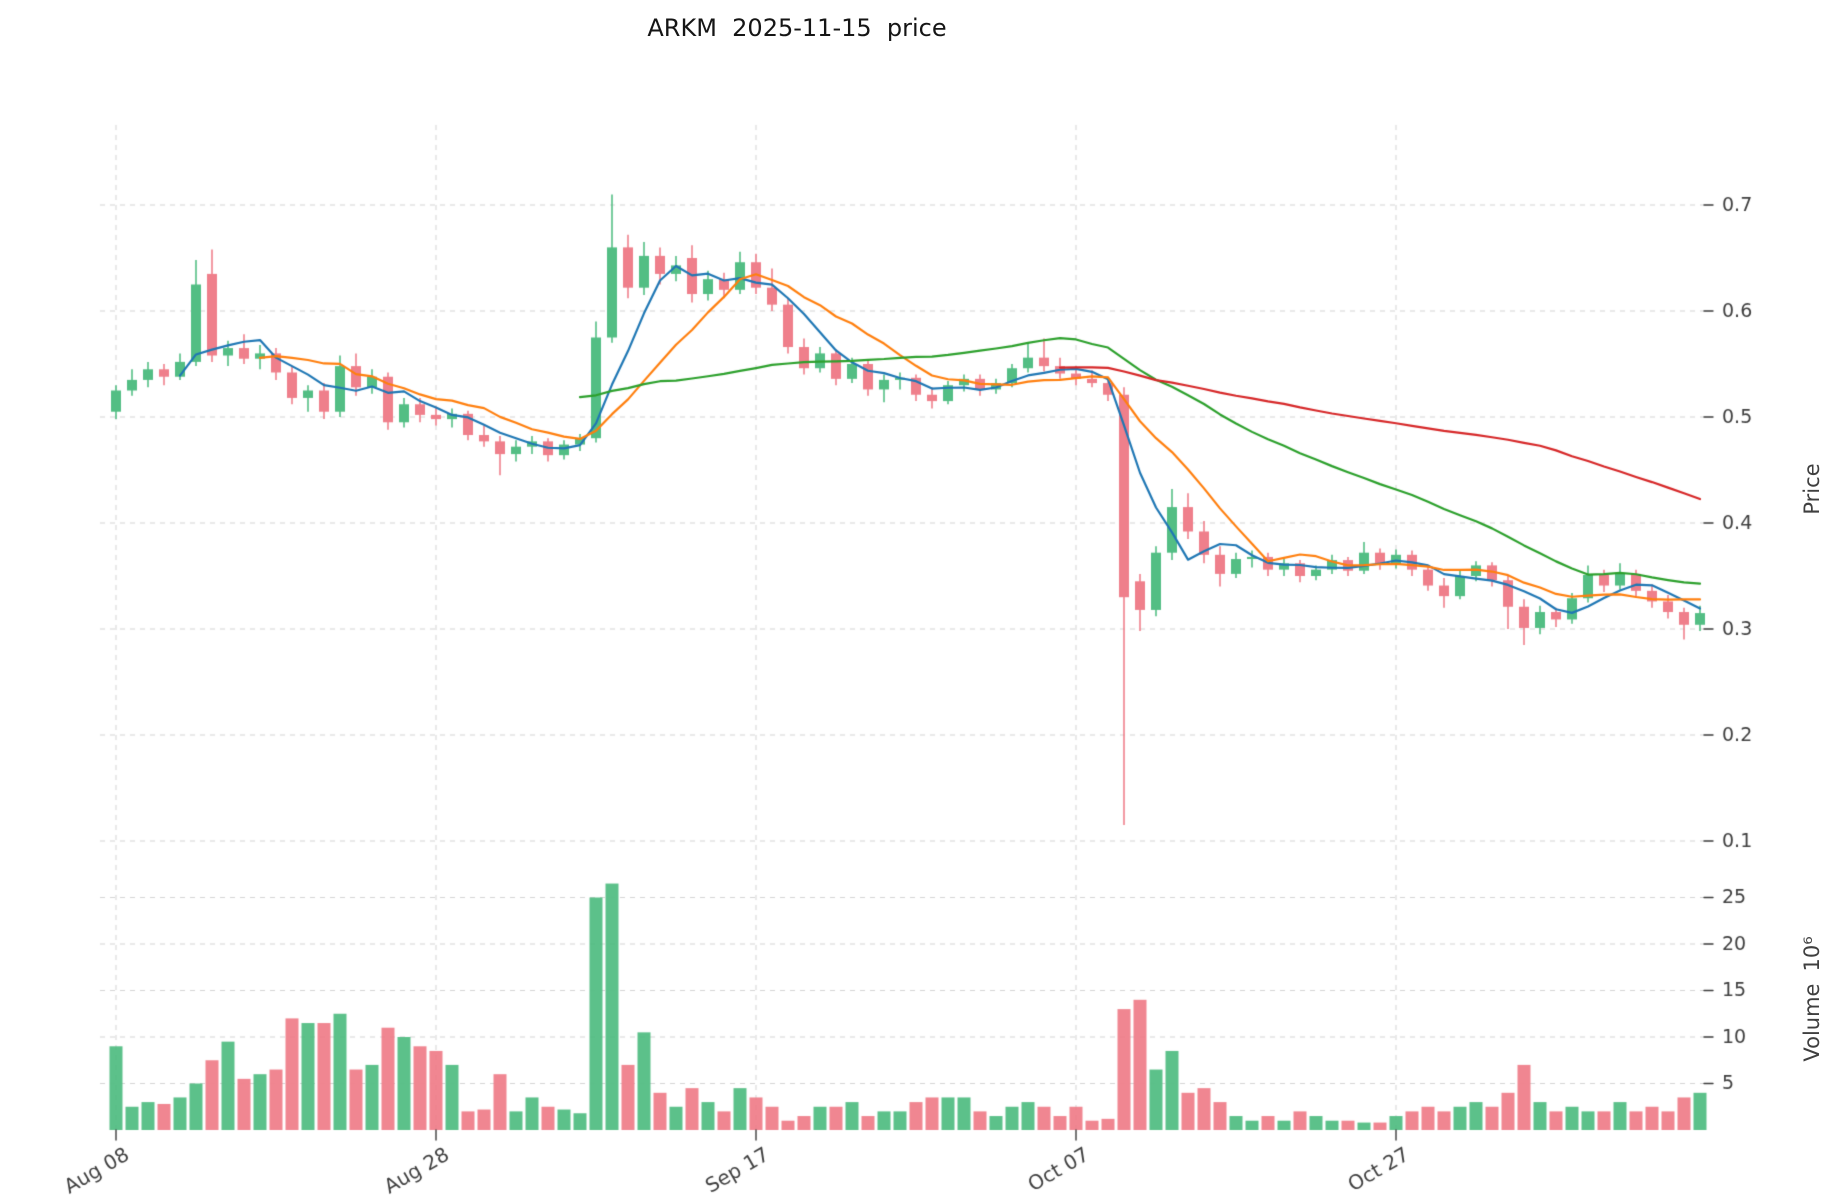 The width and height of the screenshot is (1834, 1202). What do you see at coordinates (797, 28) in the screenshot?
I see `chart-title: ARKM 2025-11-15 price` at bounding box center [797, 28].